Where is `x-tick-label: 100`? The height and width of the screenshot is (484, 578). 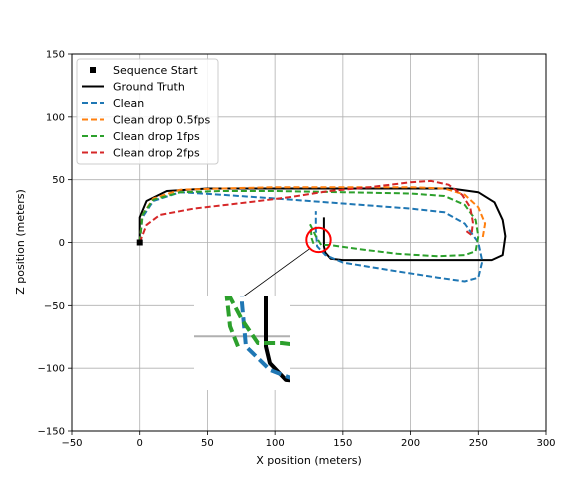 x-tick-label: 100 is located at coordinates (275, 443).